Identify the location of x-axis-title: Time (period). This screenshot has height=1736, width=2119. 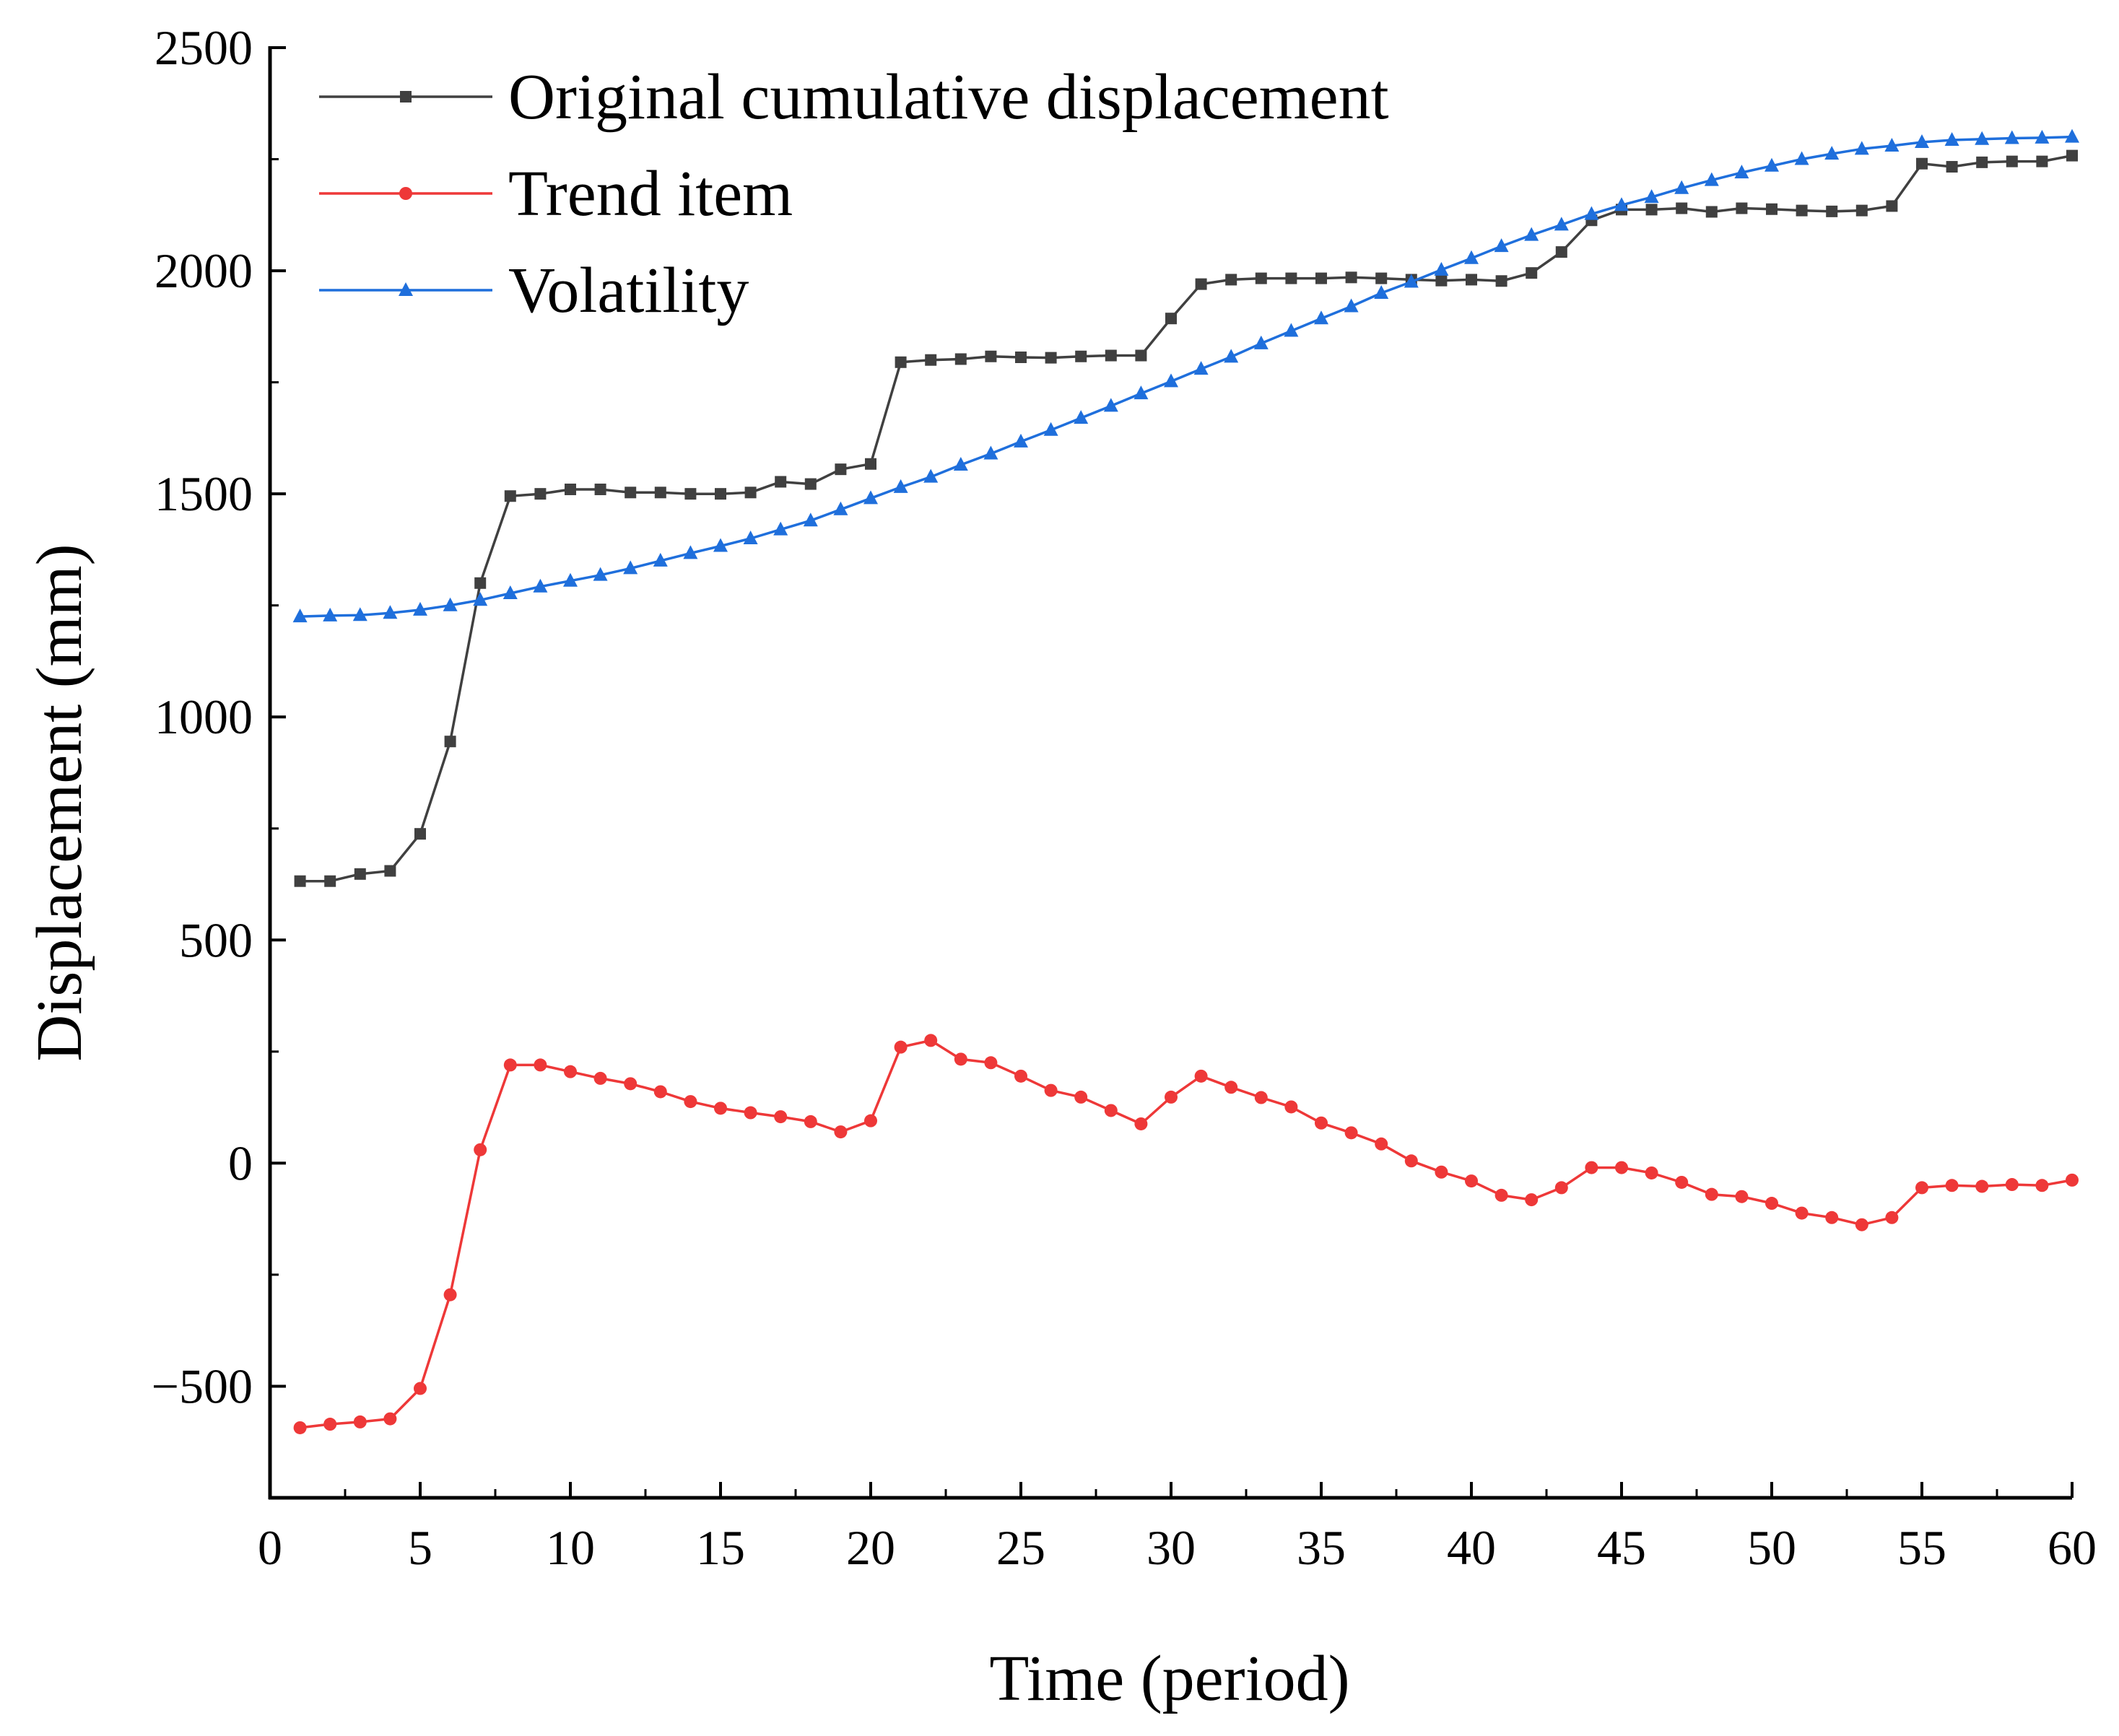
(1169, 1678).